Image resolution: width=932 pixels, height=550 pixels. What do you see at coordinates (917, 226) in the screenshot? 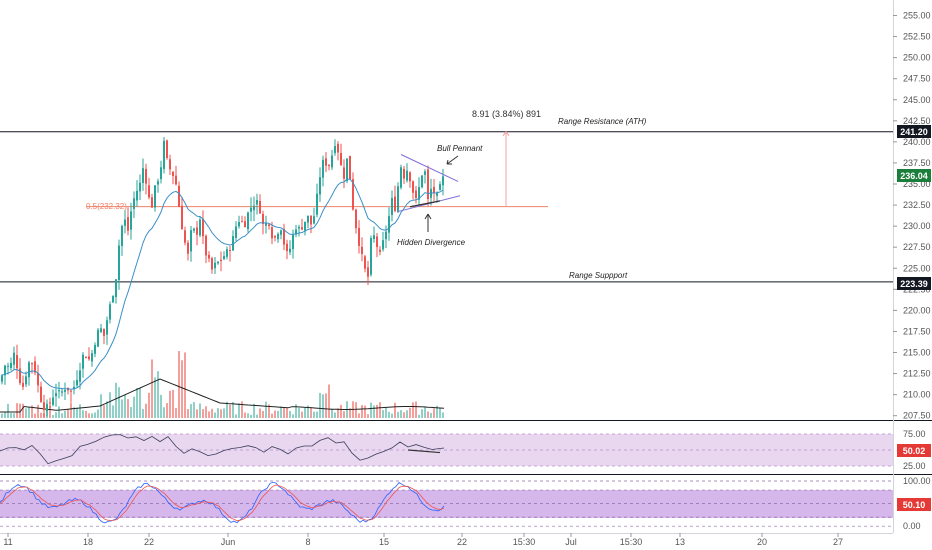
I see `price-tick-label: 230.00` at bounding box center [917, 226].